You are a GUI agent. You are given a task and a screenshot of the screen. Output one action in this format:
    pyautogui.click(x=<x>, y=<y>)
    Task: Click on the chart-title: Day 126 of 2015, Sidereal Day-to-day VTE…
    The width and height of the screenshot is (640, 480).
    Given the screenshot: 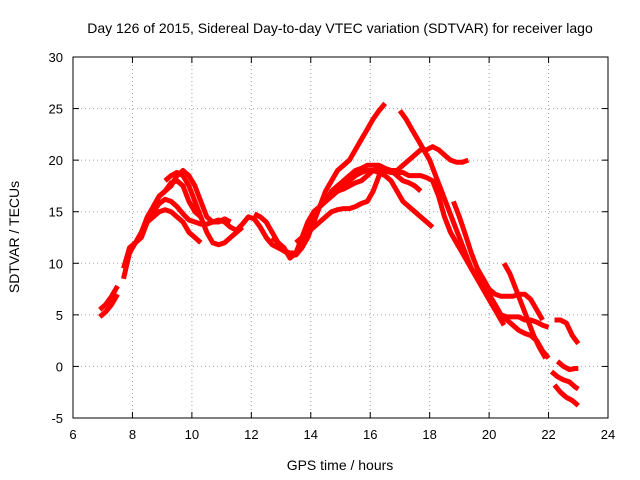 What is the action you would take?
    pyautogui.click(x=340, y=28)
    